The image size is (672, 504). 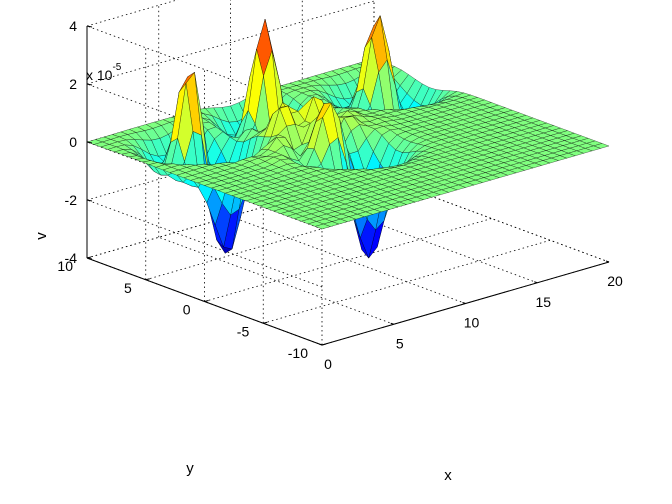 I want to click on x-axis-label: x, so click(x=448, y=475).